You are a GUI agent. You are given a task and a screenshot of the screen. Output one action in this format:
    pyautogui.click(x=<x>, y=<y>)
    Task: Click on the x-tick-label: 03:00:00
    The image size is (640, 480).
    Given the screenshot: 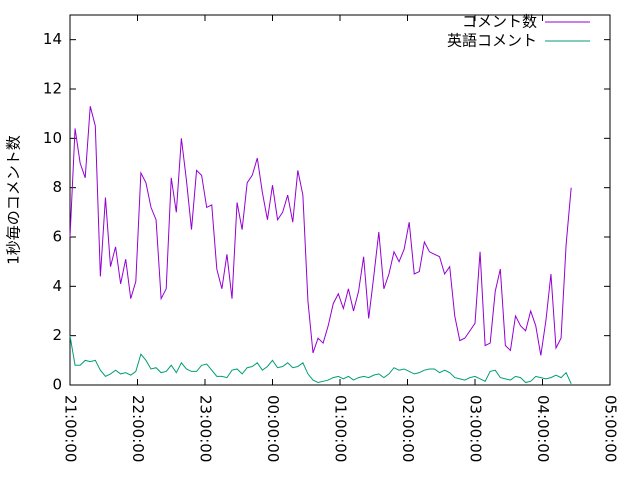 What is the action you would take?
    pyautogui.click(x=476, y=428)
    